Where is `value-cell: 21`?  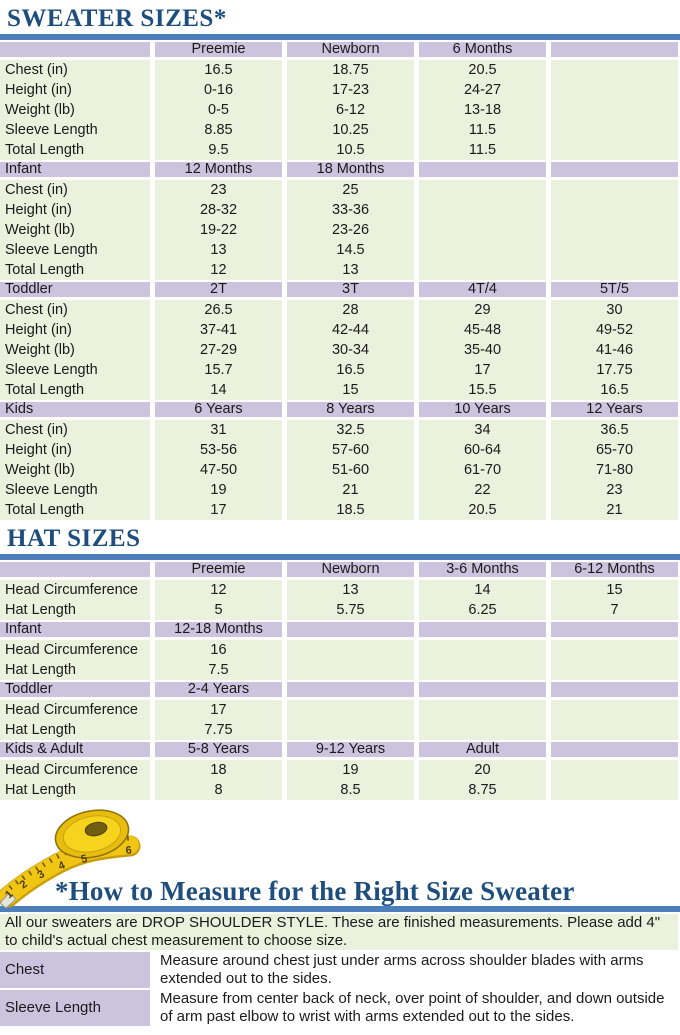
value-cell: 21 is located at coordinates (350, 490).